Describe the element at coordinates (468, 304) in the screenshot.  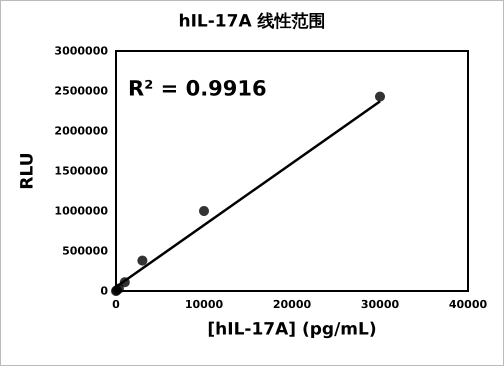
I see `x-tick-label: 40000` at that location.